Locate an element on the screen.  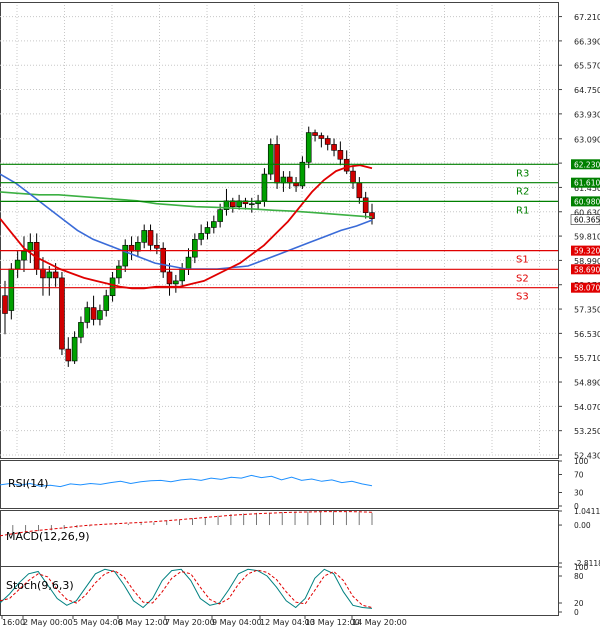
ma-green-line is located at coordinates (186, 204).